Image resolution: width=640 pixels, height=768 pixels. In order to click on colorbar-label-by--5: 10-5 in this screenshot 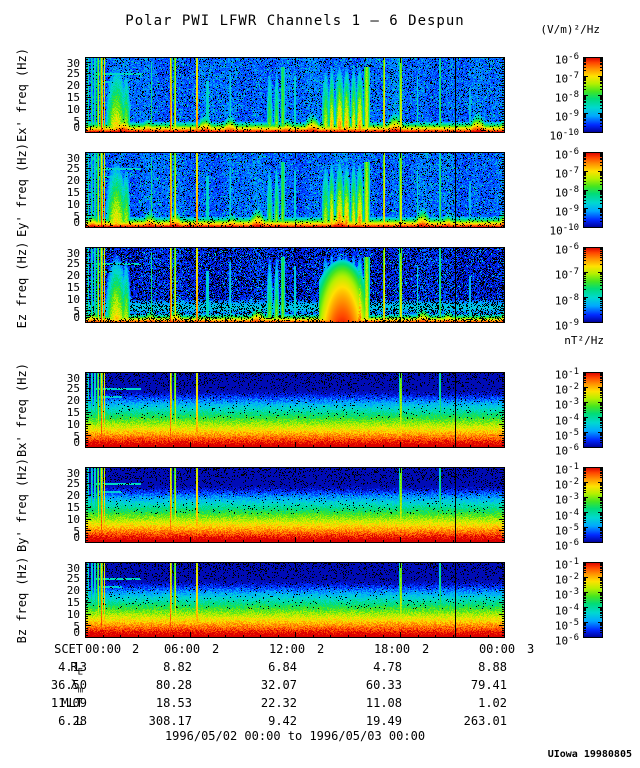, I will do `click(566, 530)`.